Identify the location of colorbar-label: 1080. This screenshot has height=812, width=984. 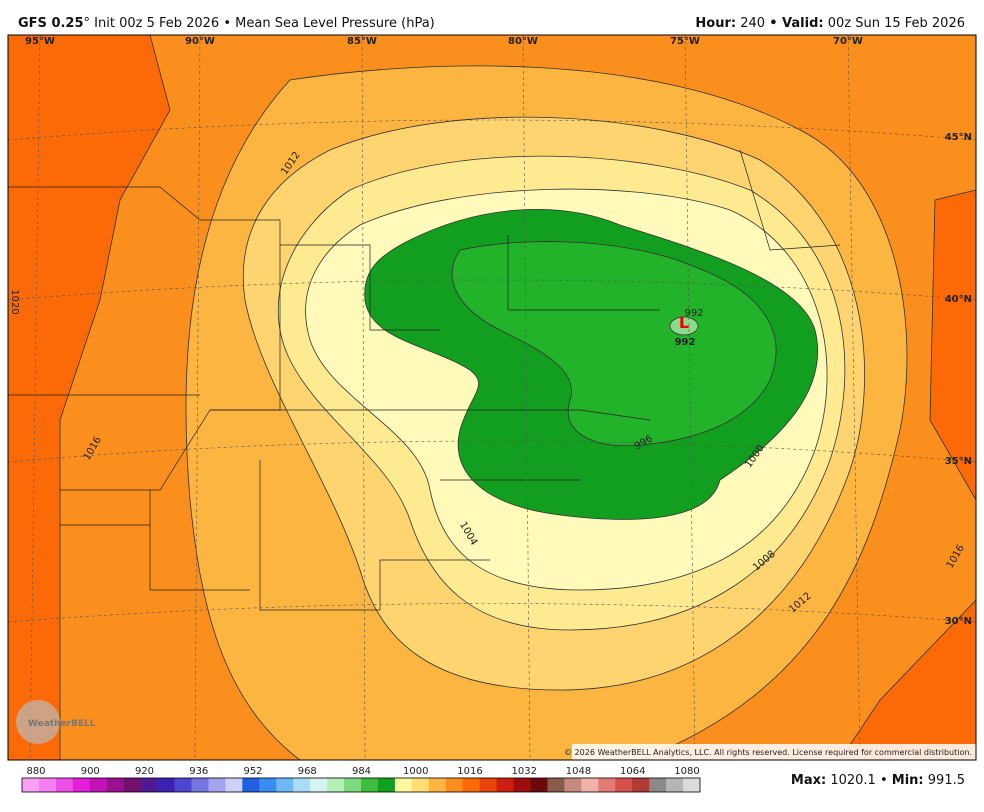
(686, 771).